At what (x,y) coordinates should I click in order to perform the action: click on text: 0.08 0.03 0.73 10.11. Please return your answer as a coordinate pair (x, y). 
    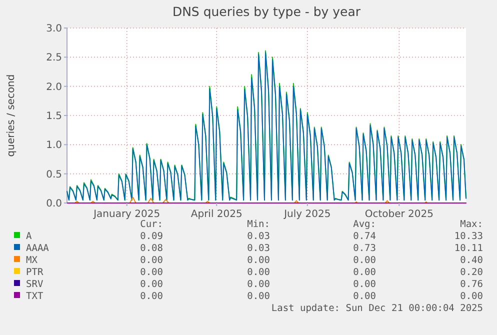
    Looking at the image, I should click on (311, 248).